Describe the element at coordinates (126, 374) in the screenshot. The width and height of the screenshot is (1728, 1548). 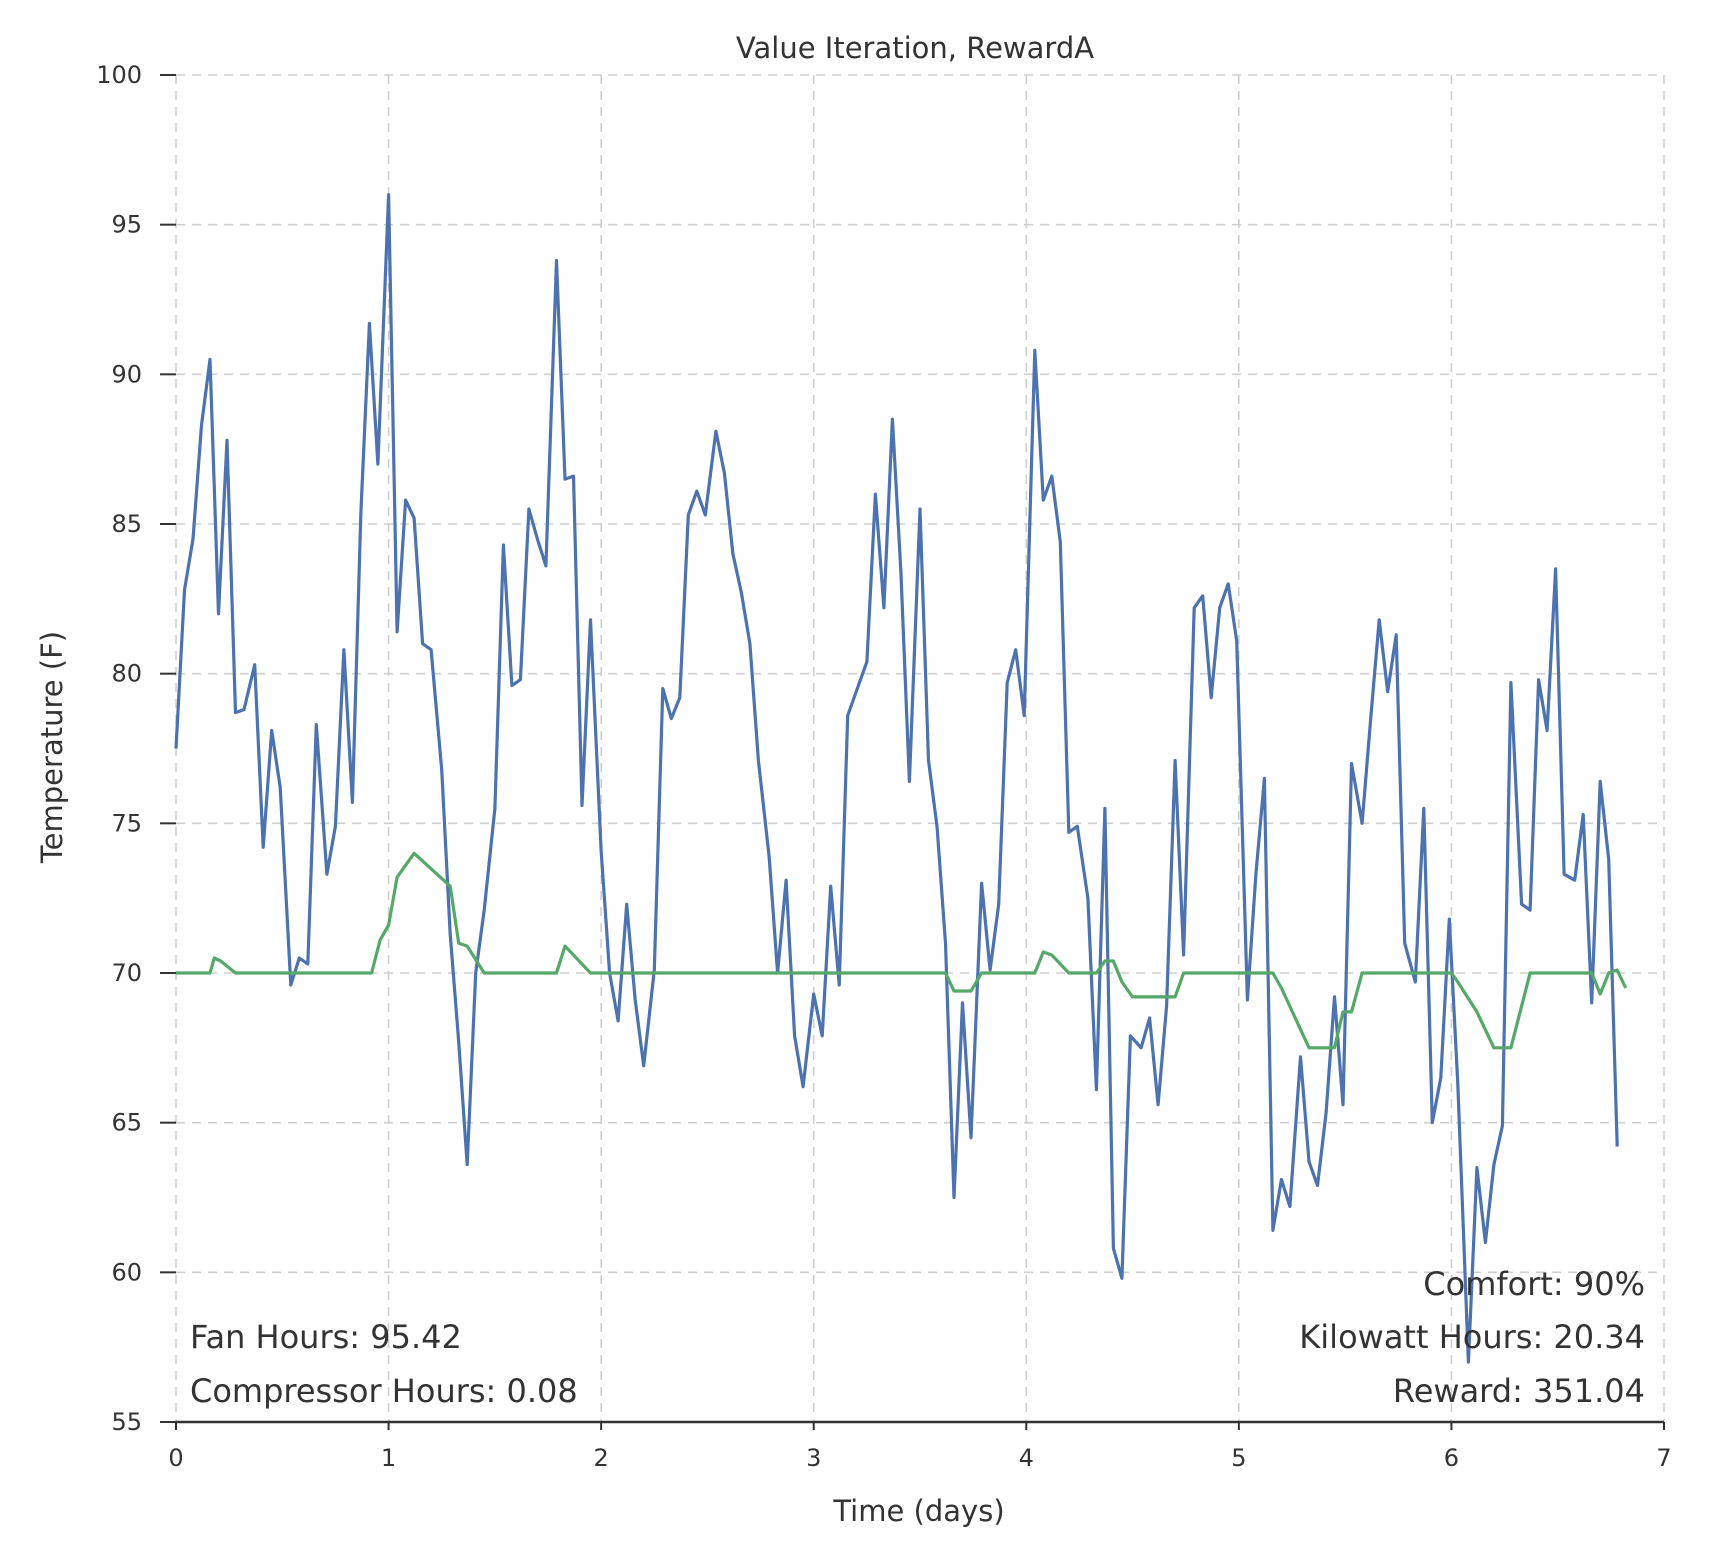
I see `y-tick-label: 90` at that location.